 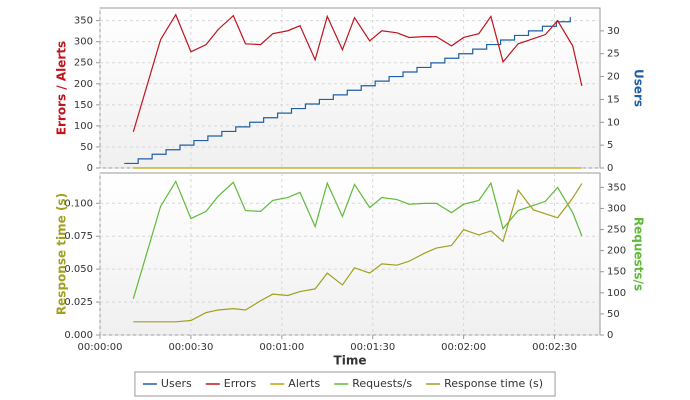 I want to click on y-tick-label: 0.075, so click(x=78, y=236).